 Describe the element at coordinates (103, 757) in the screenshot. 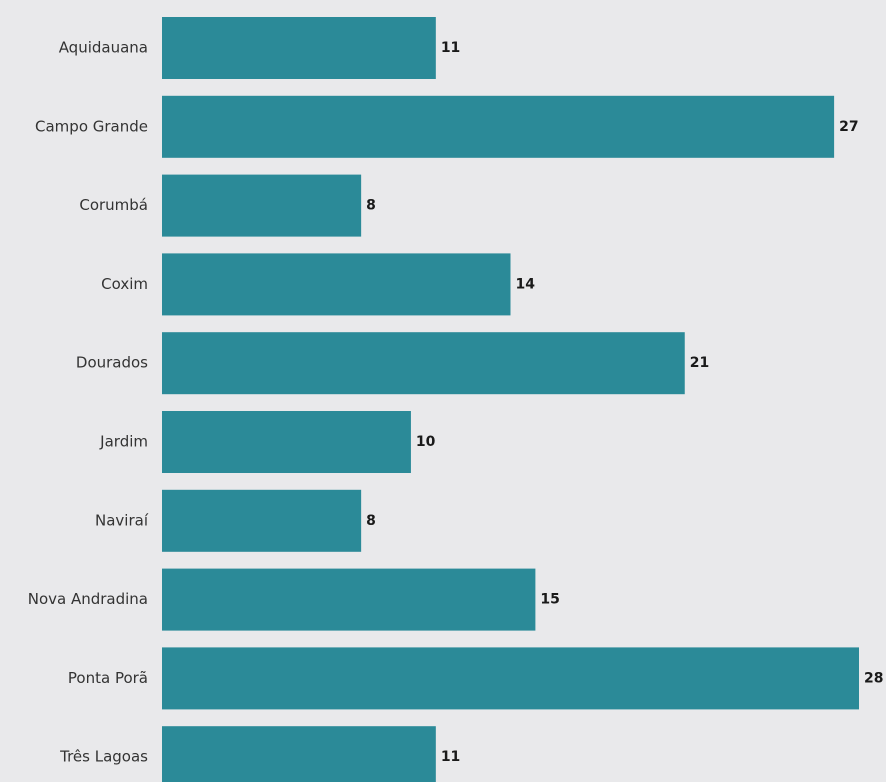

I see `category-label: Três Lagoas` at that location.